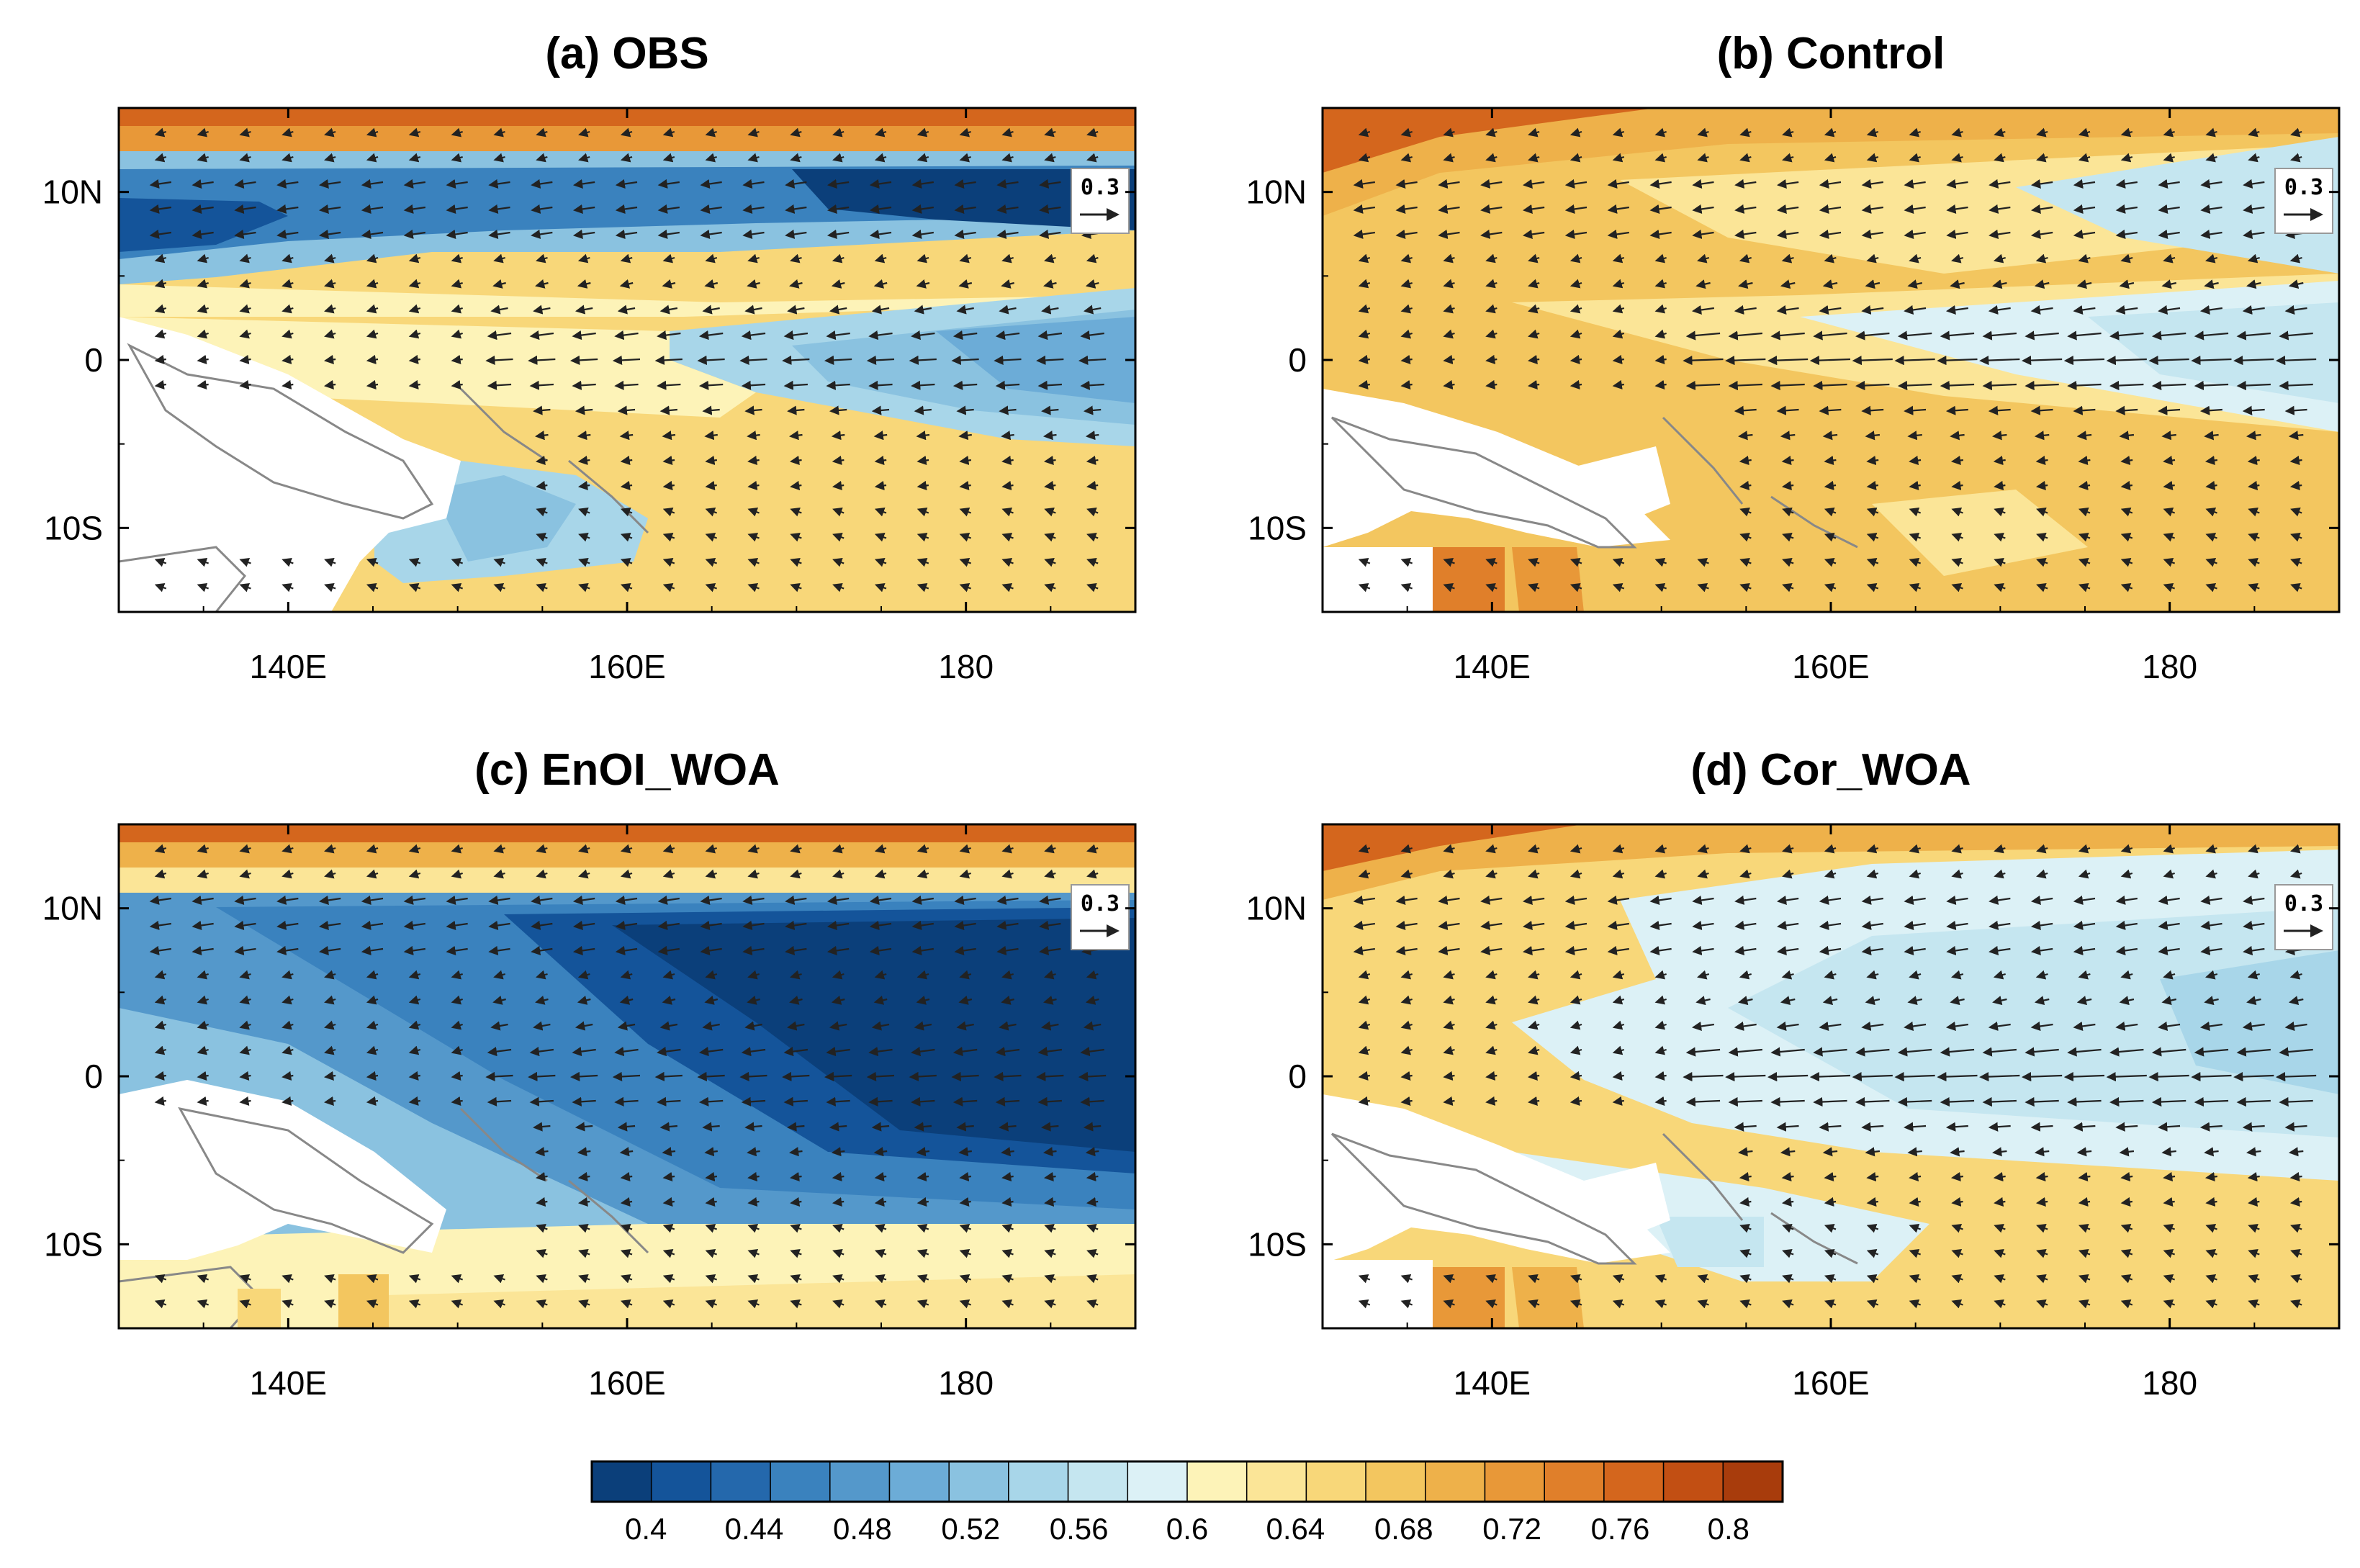 The image size is (2360, 1568). What do you see at coordinates (626, 53) in the screenshot?
I see `panel-title-a: (a) OBS` at bounding box center [626, 53].